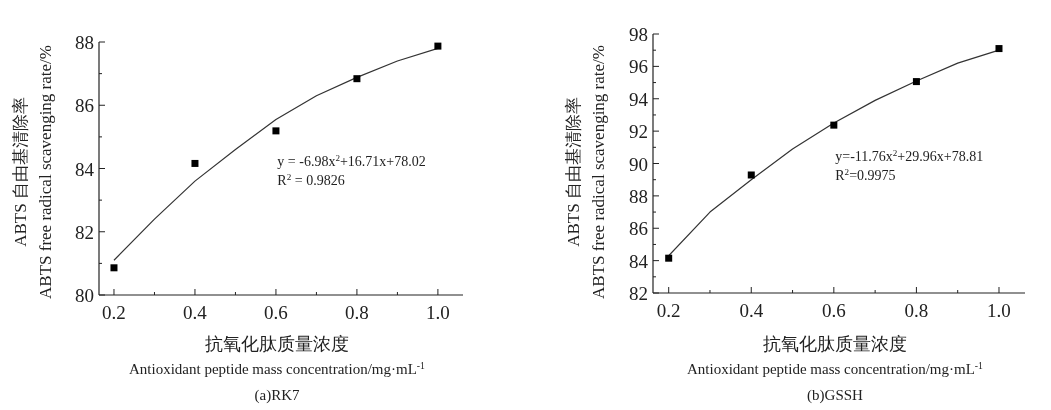  I want to click on annotation: y=-11.76x$^{2}$+29.96x+78.81, so click(909, 155).